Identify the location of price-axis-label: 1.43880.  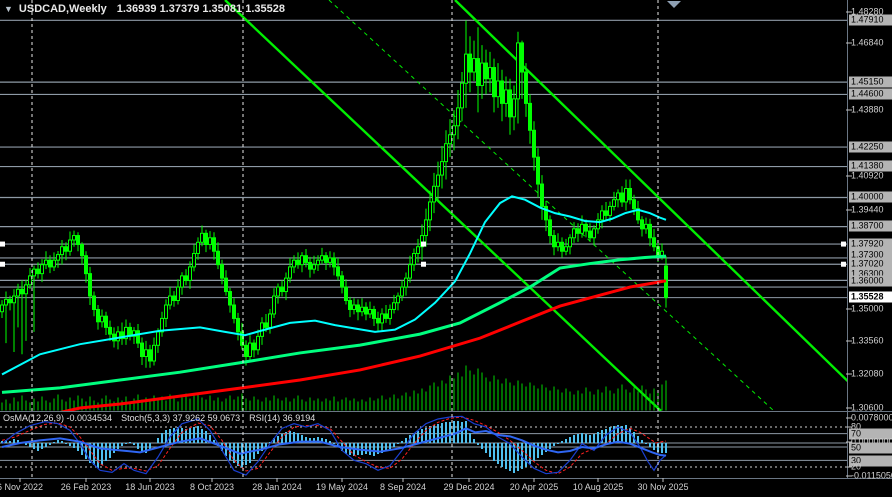
(867, 109).